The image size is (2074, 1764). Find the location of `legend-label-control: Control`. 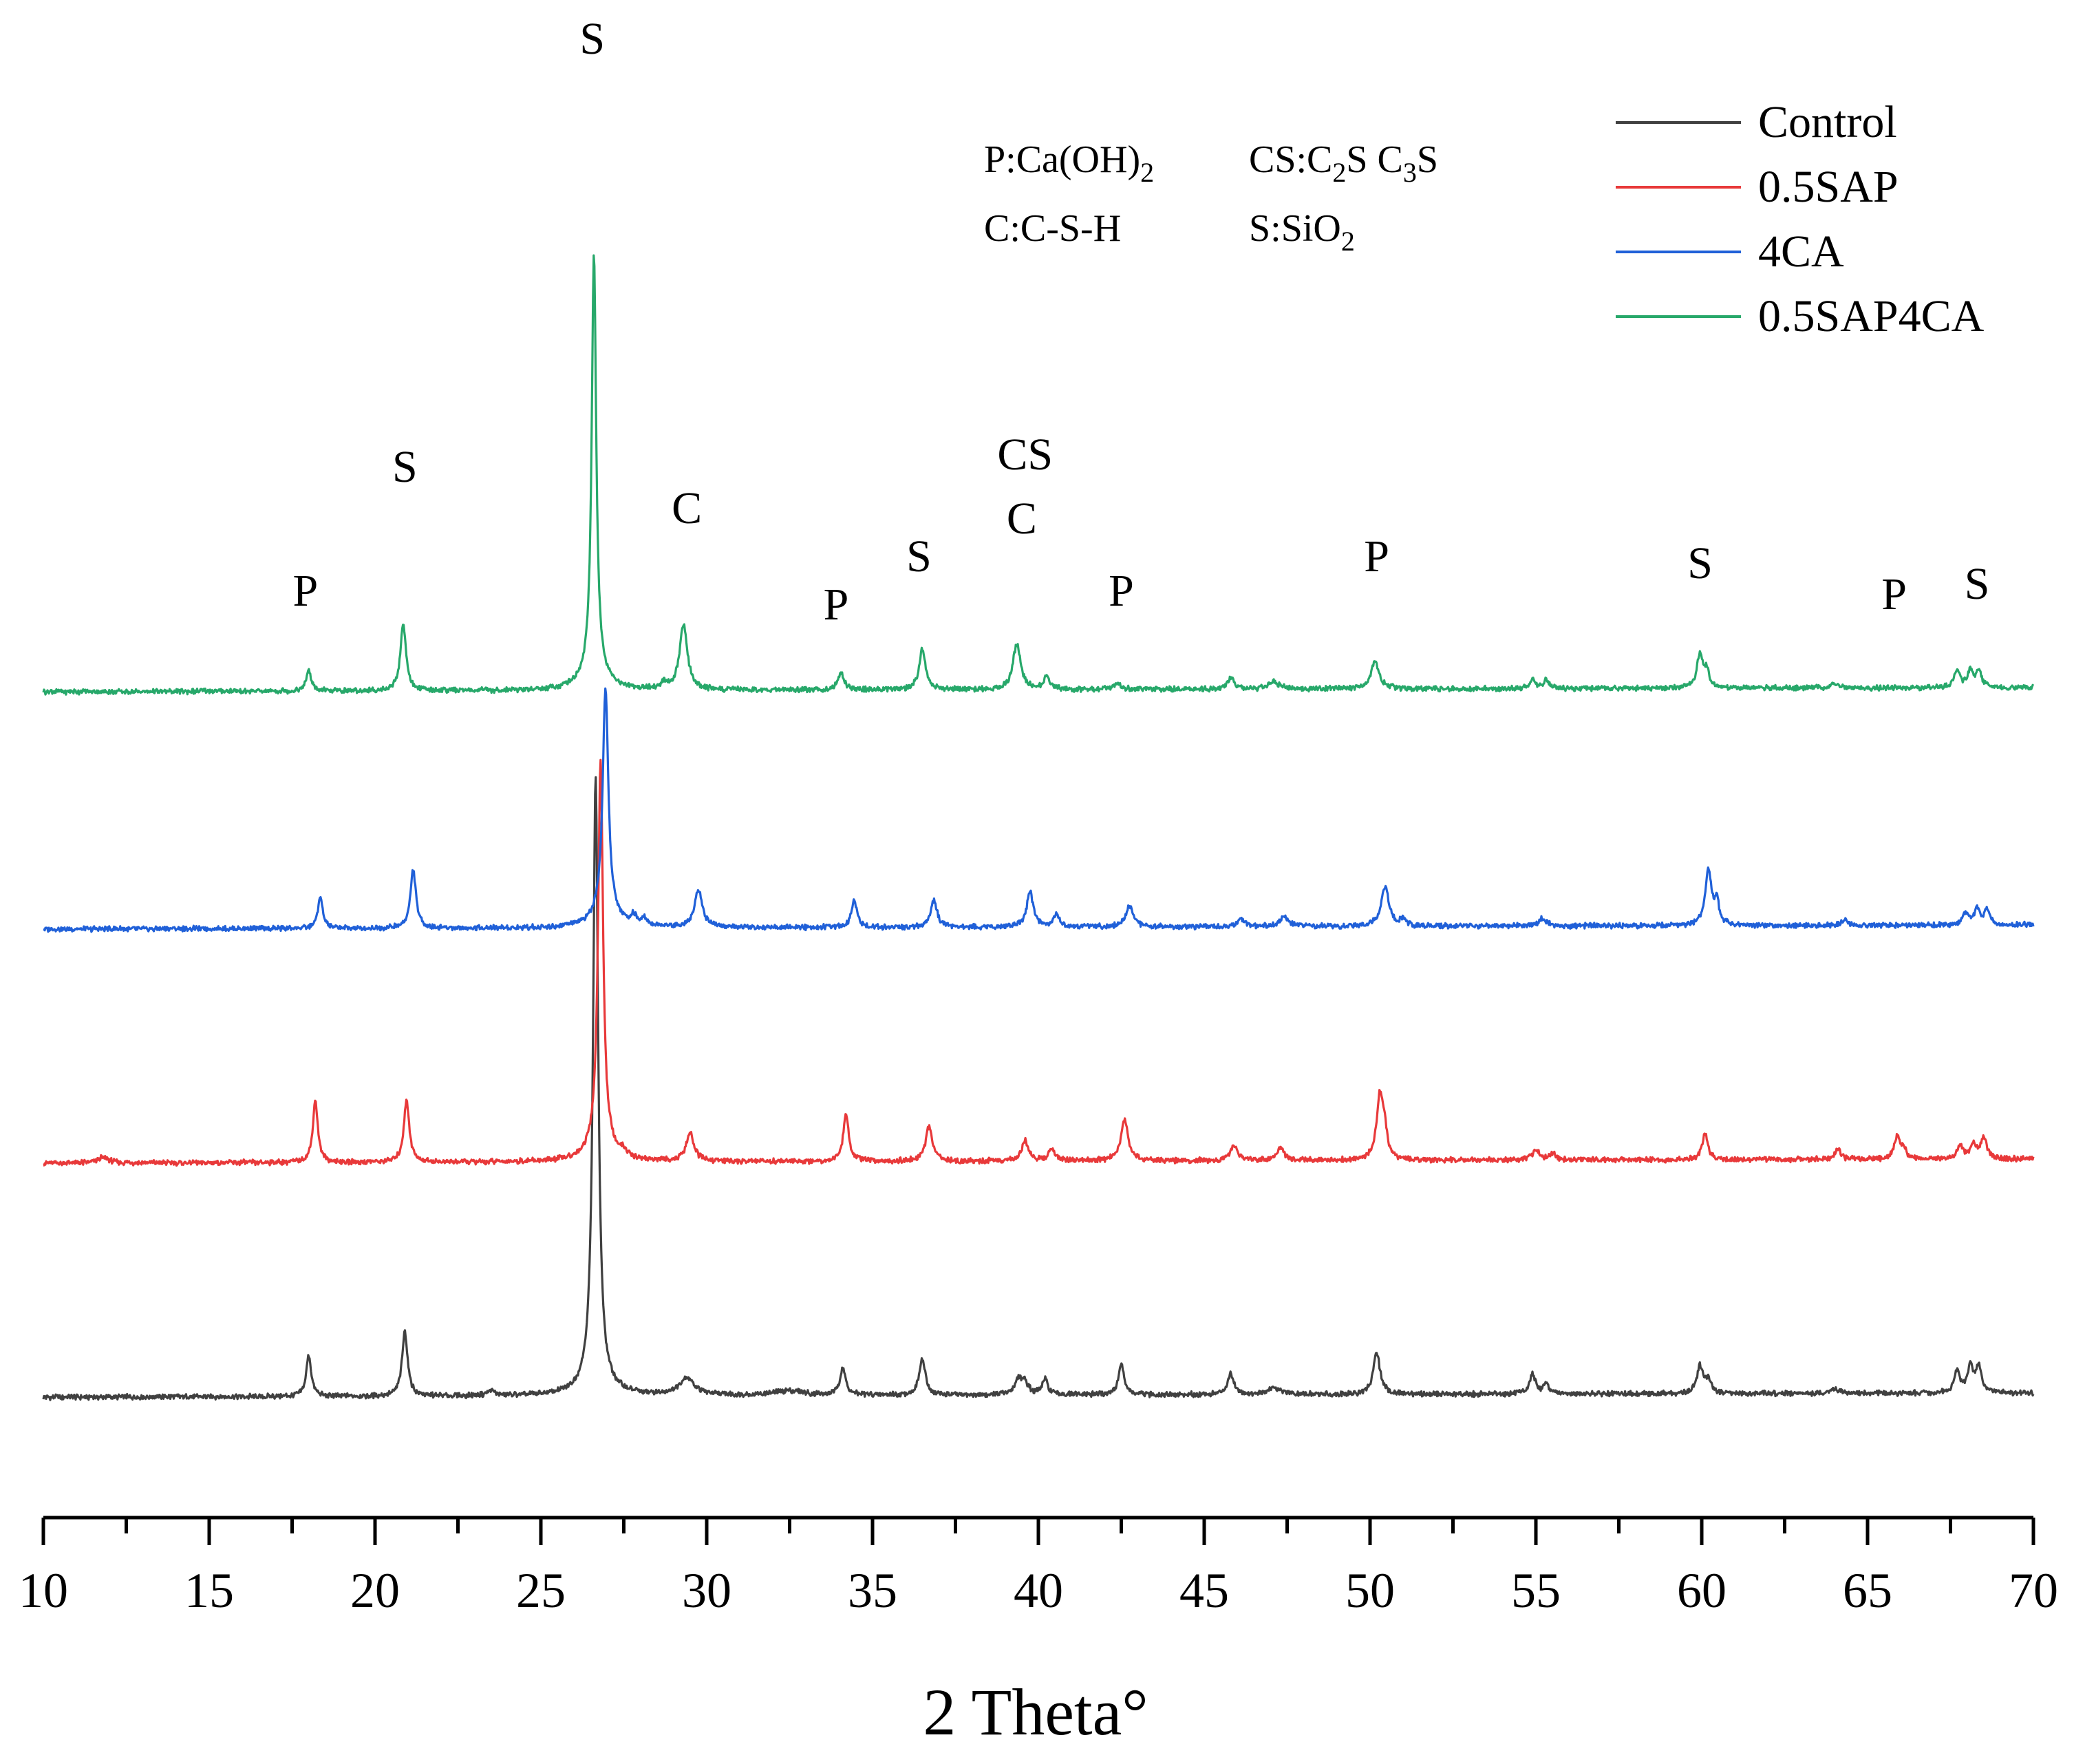

legend-label-control: Control is located at coordinates (1827, 122).